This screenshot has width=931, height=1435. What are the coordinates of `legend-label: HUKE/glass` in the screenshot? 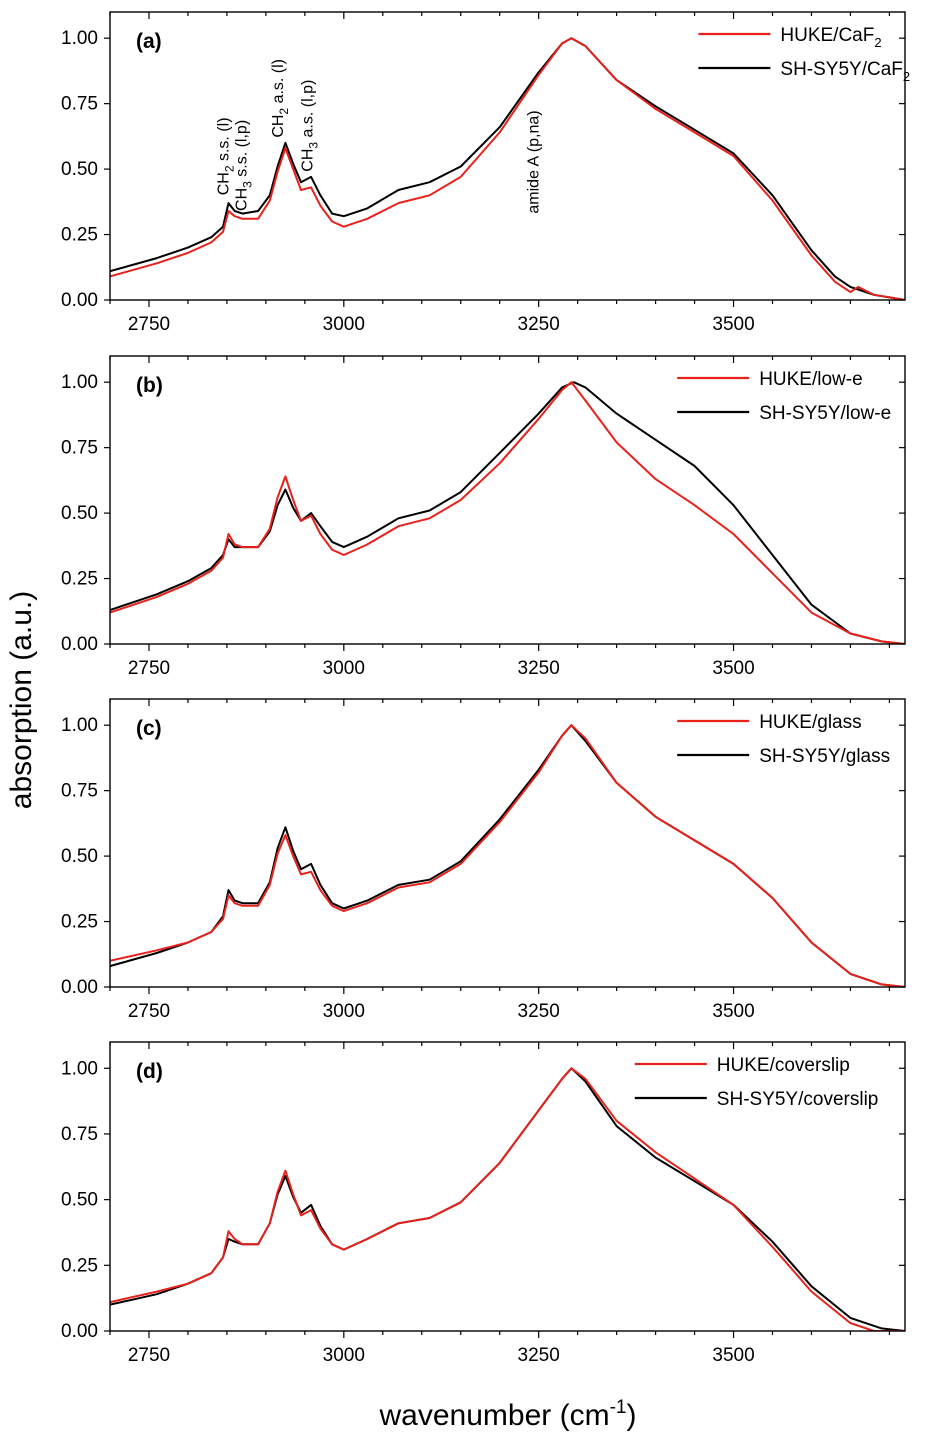 It's located at (810, 722).